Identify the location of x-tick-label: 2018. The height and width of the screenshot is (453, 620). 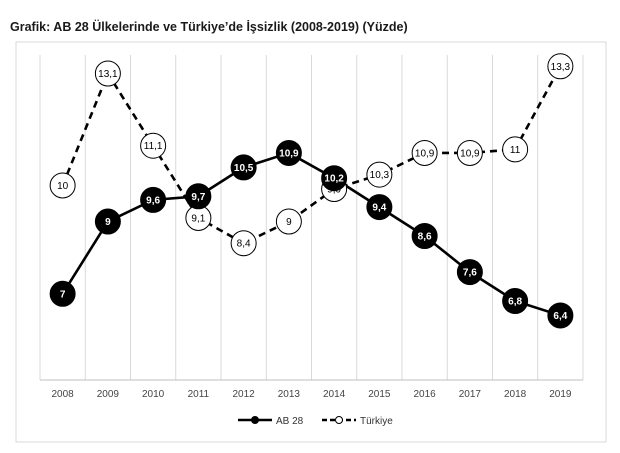
(515, 394).